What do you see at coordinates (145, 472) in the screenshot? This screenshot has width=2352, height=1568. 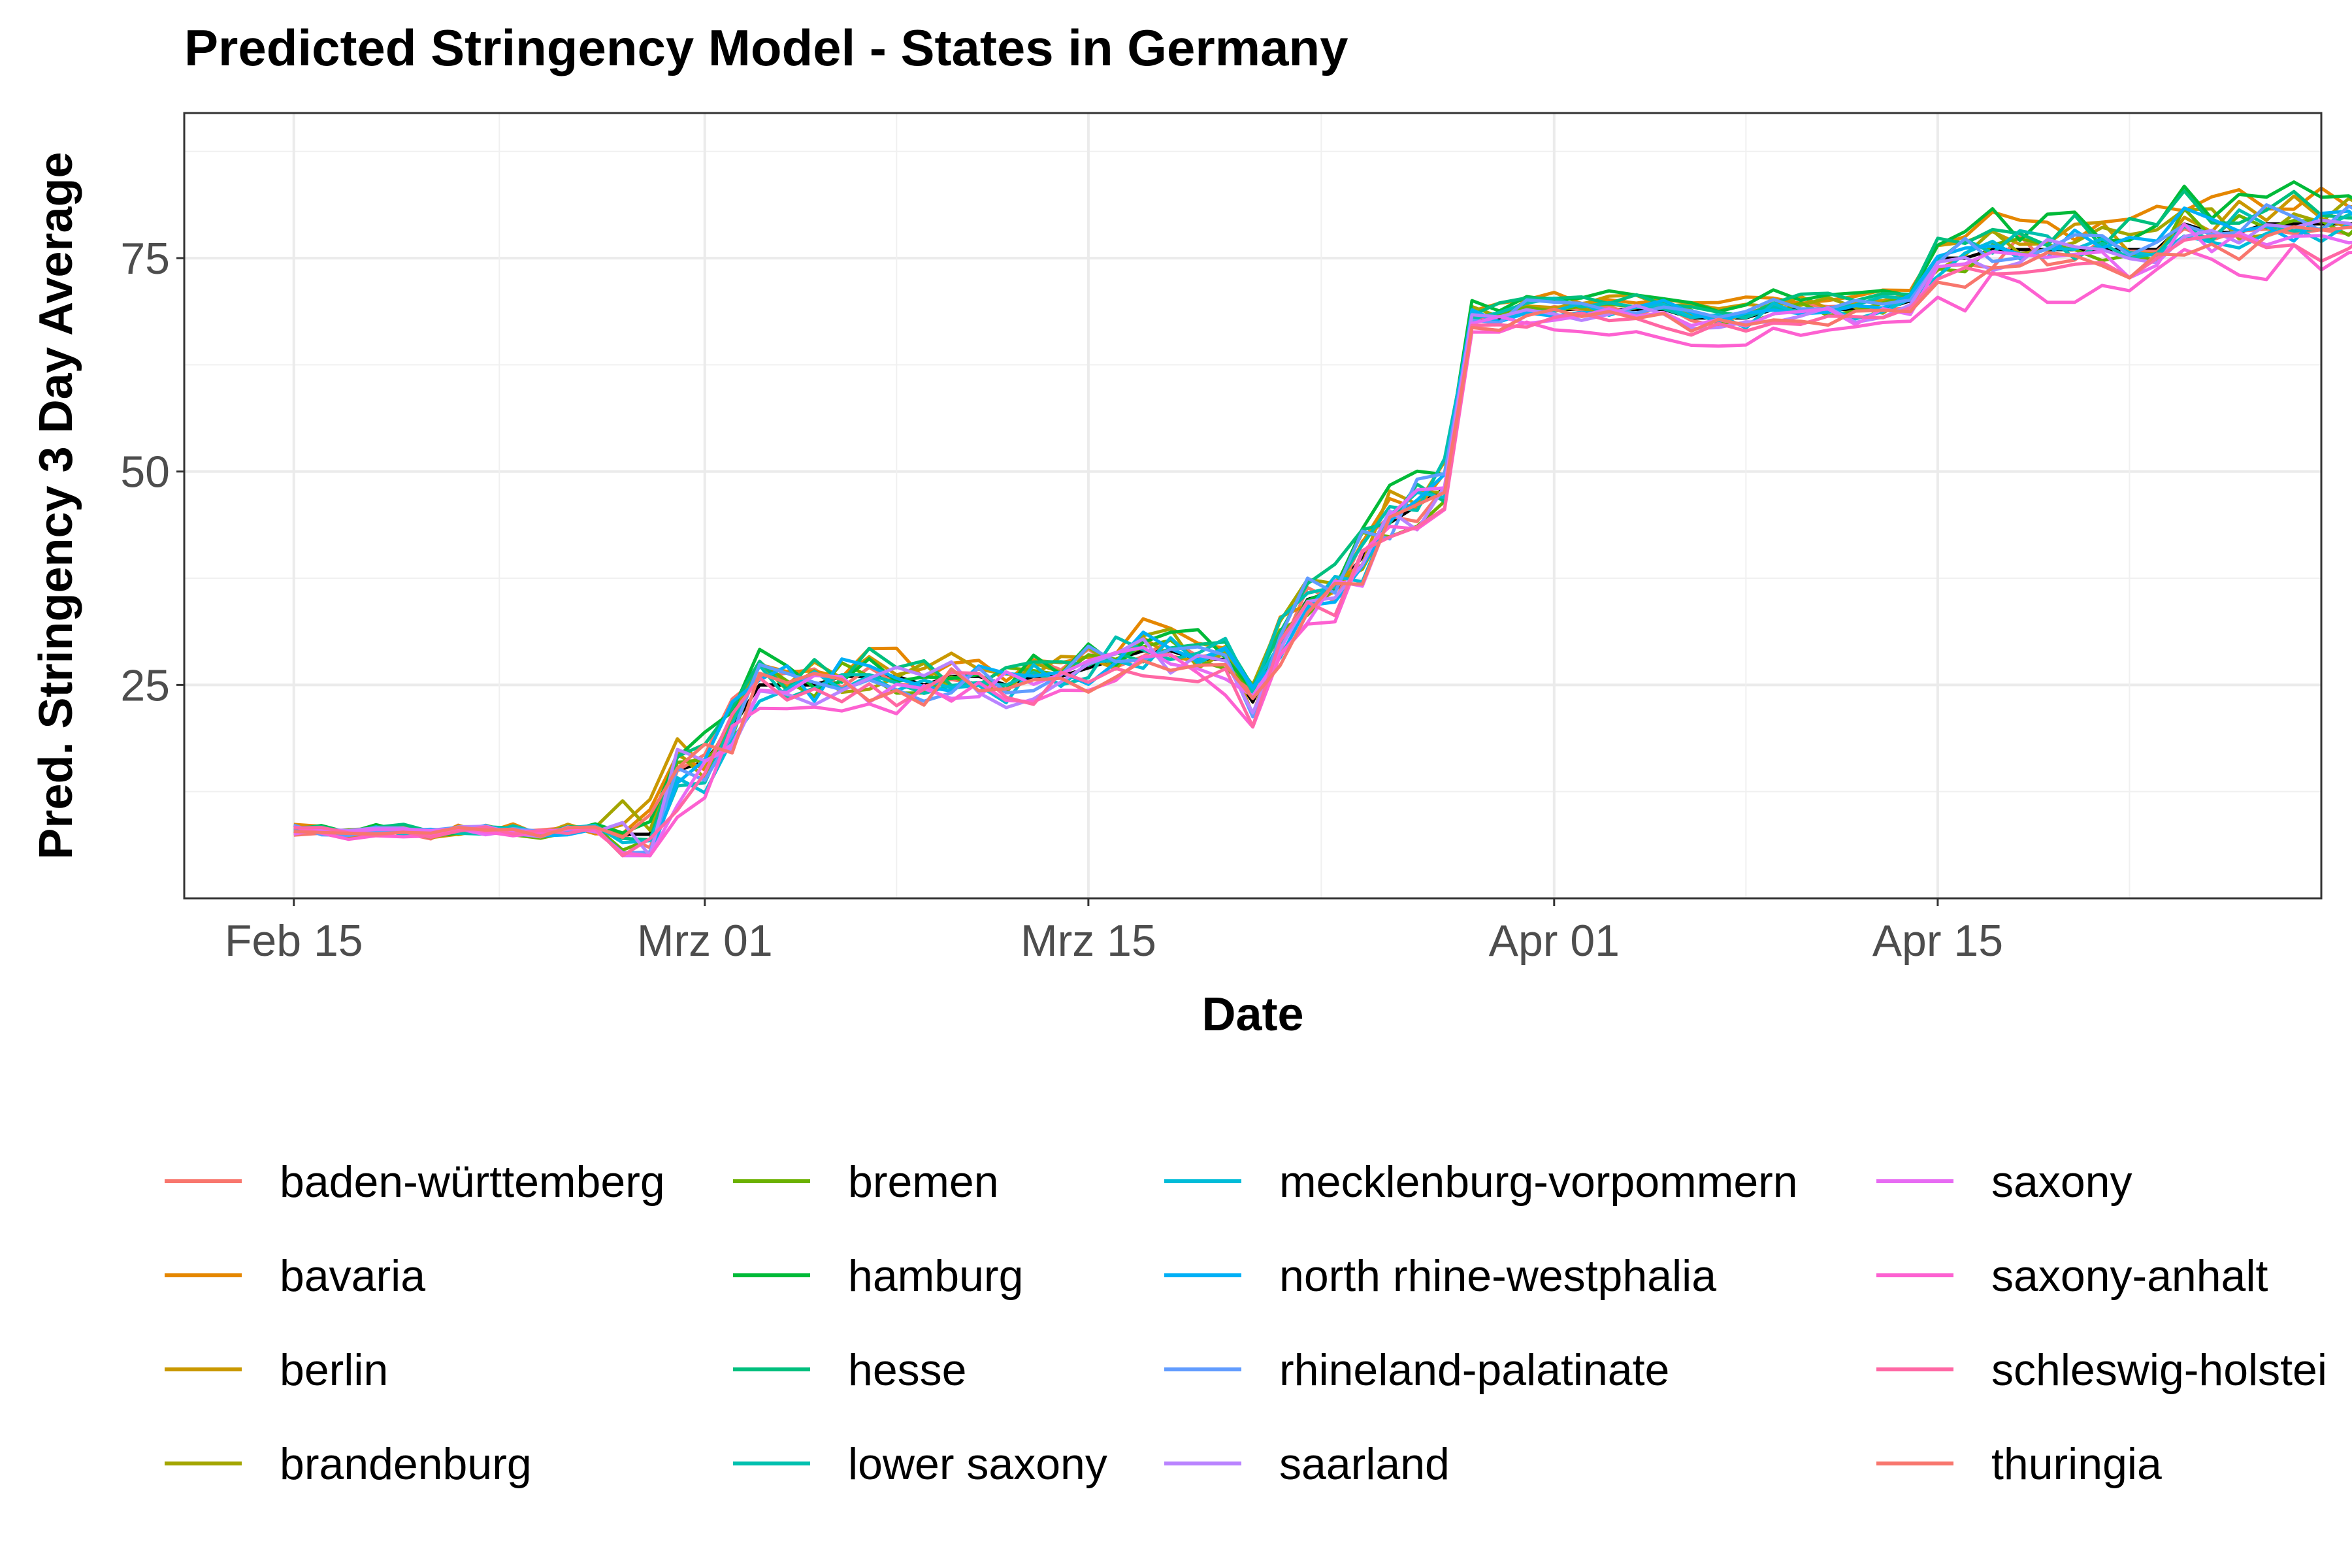 I see `y-tick-label: 50` at bounding box center [145, 472].